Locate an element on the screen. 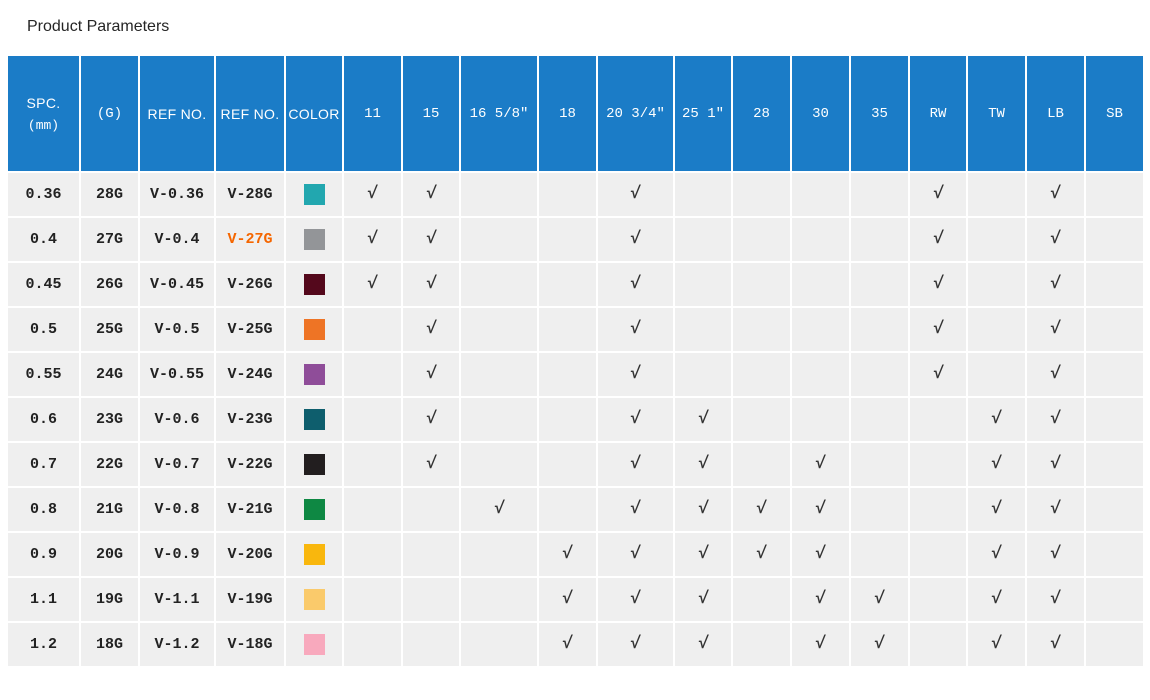  cell-ref2: V-24G is located at coordinates (250, 374).